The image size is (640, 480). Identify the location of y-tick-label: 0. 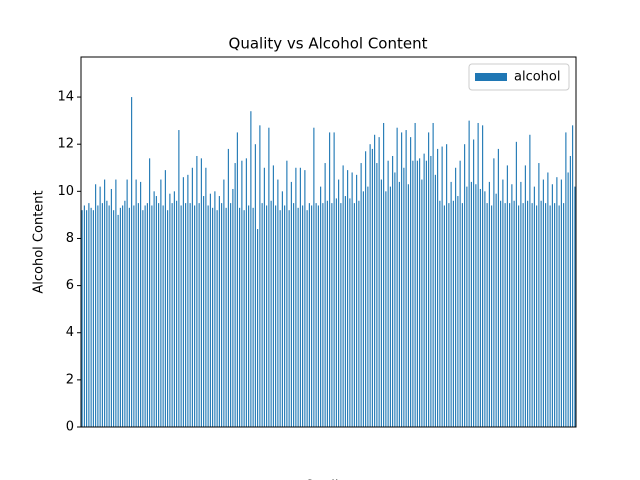
(70, 427).